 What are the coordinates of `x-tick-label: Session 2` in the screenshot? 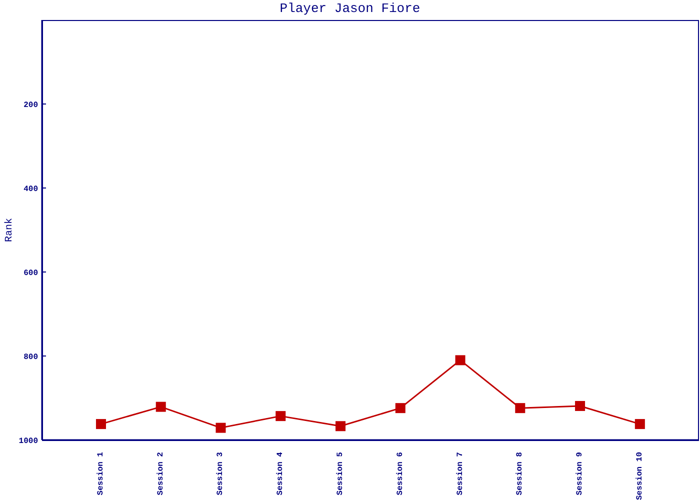 It's located at (161, 474).